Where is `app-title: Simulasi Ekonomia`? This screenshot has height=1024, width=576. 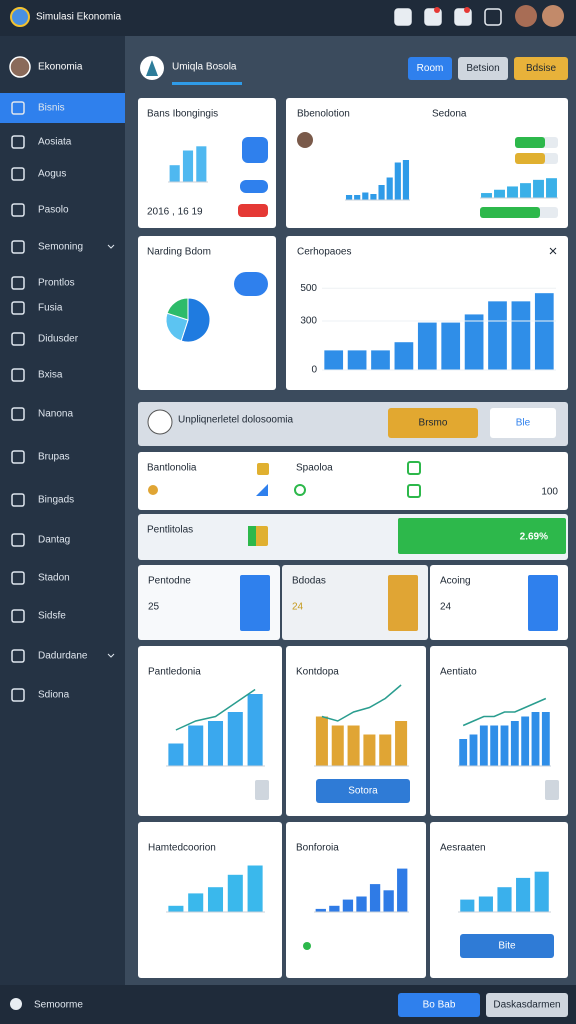
app-title: Simulasi Ekonomia is located at coordinates (78, 17).